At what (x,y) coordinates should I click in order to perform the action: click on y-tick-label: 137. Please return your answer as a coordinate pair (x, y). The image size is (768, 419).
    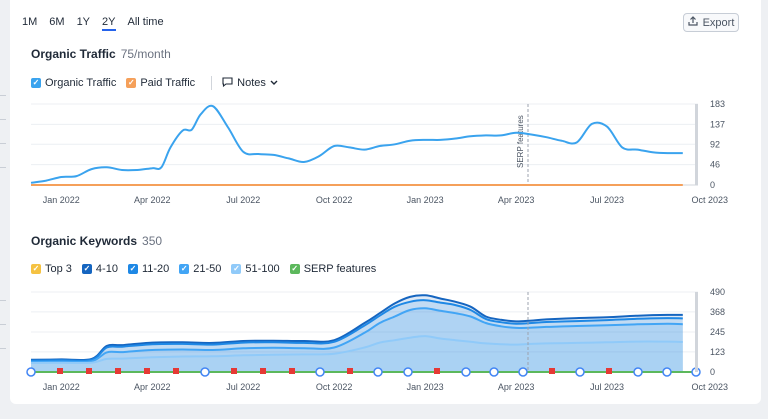
    Looking at the image, I should click on (717, 124).